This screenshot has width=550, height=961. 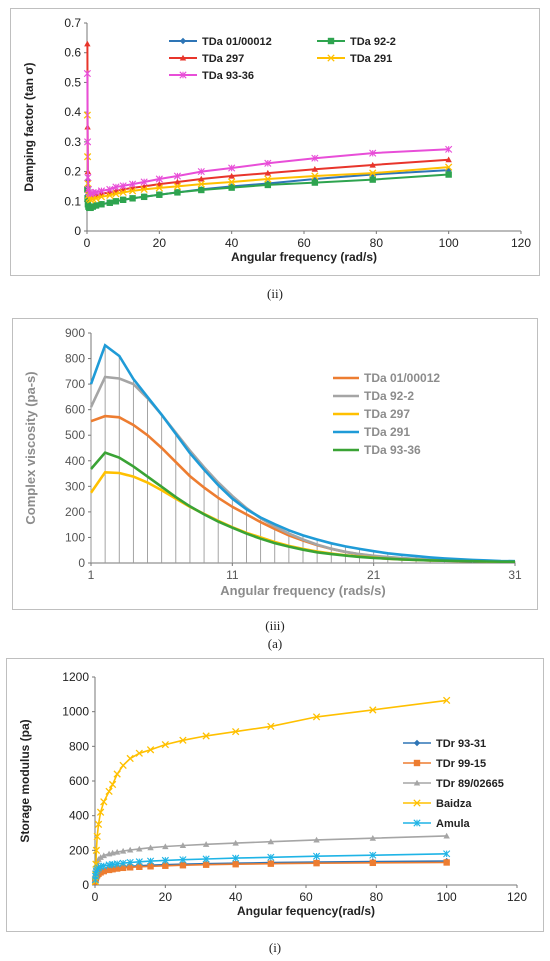 What do you see at coordinates (271, 791) in the screenshot?
I see `series-Baidza` at bounding box center [271, 791].